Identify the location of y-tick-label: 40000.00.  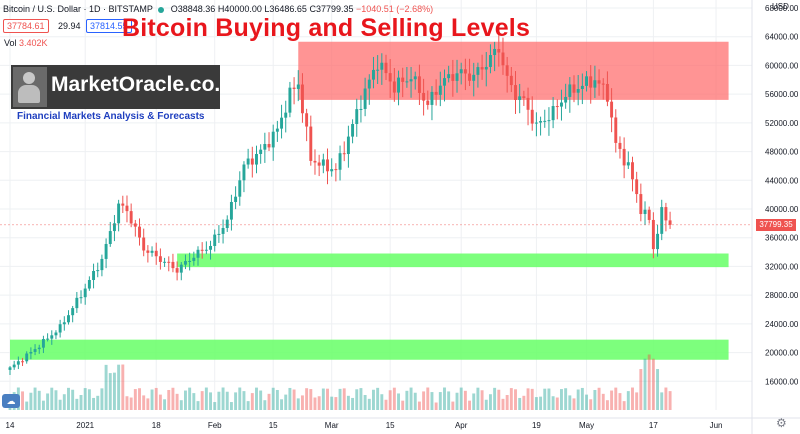
(782, 209).